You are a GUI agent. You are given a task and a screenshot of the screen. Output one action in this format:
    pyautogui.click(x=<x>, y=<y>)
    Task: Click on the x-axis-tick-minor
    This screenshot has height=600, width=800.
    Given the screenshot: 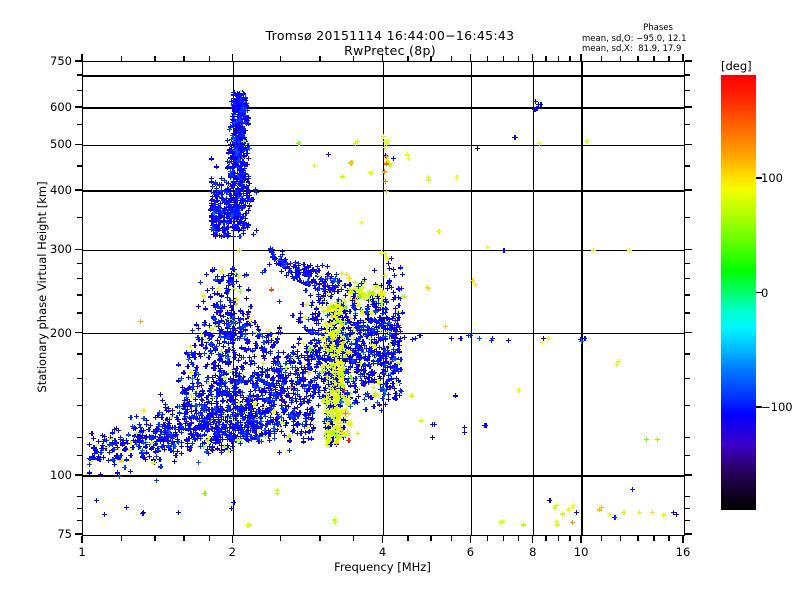 What is the action you would take?
    pyautogui.click(x=669, y=538)
    